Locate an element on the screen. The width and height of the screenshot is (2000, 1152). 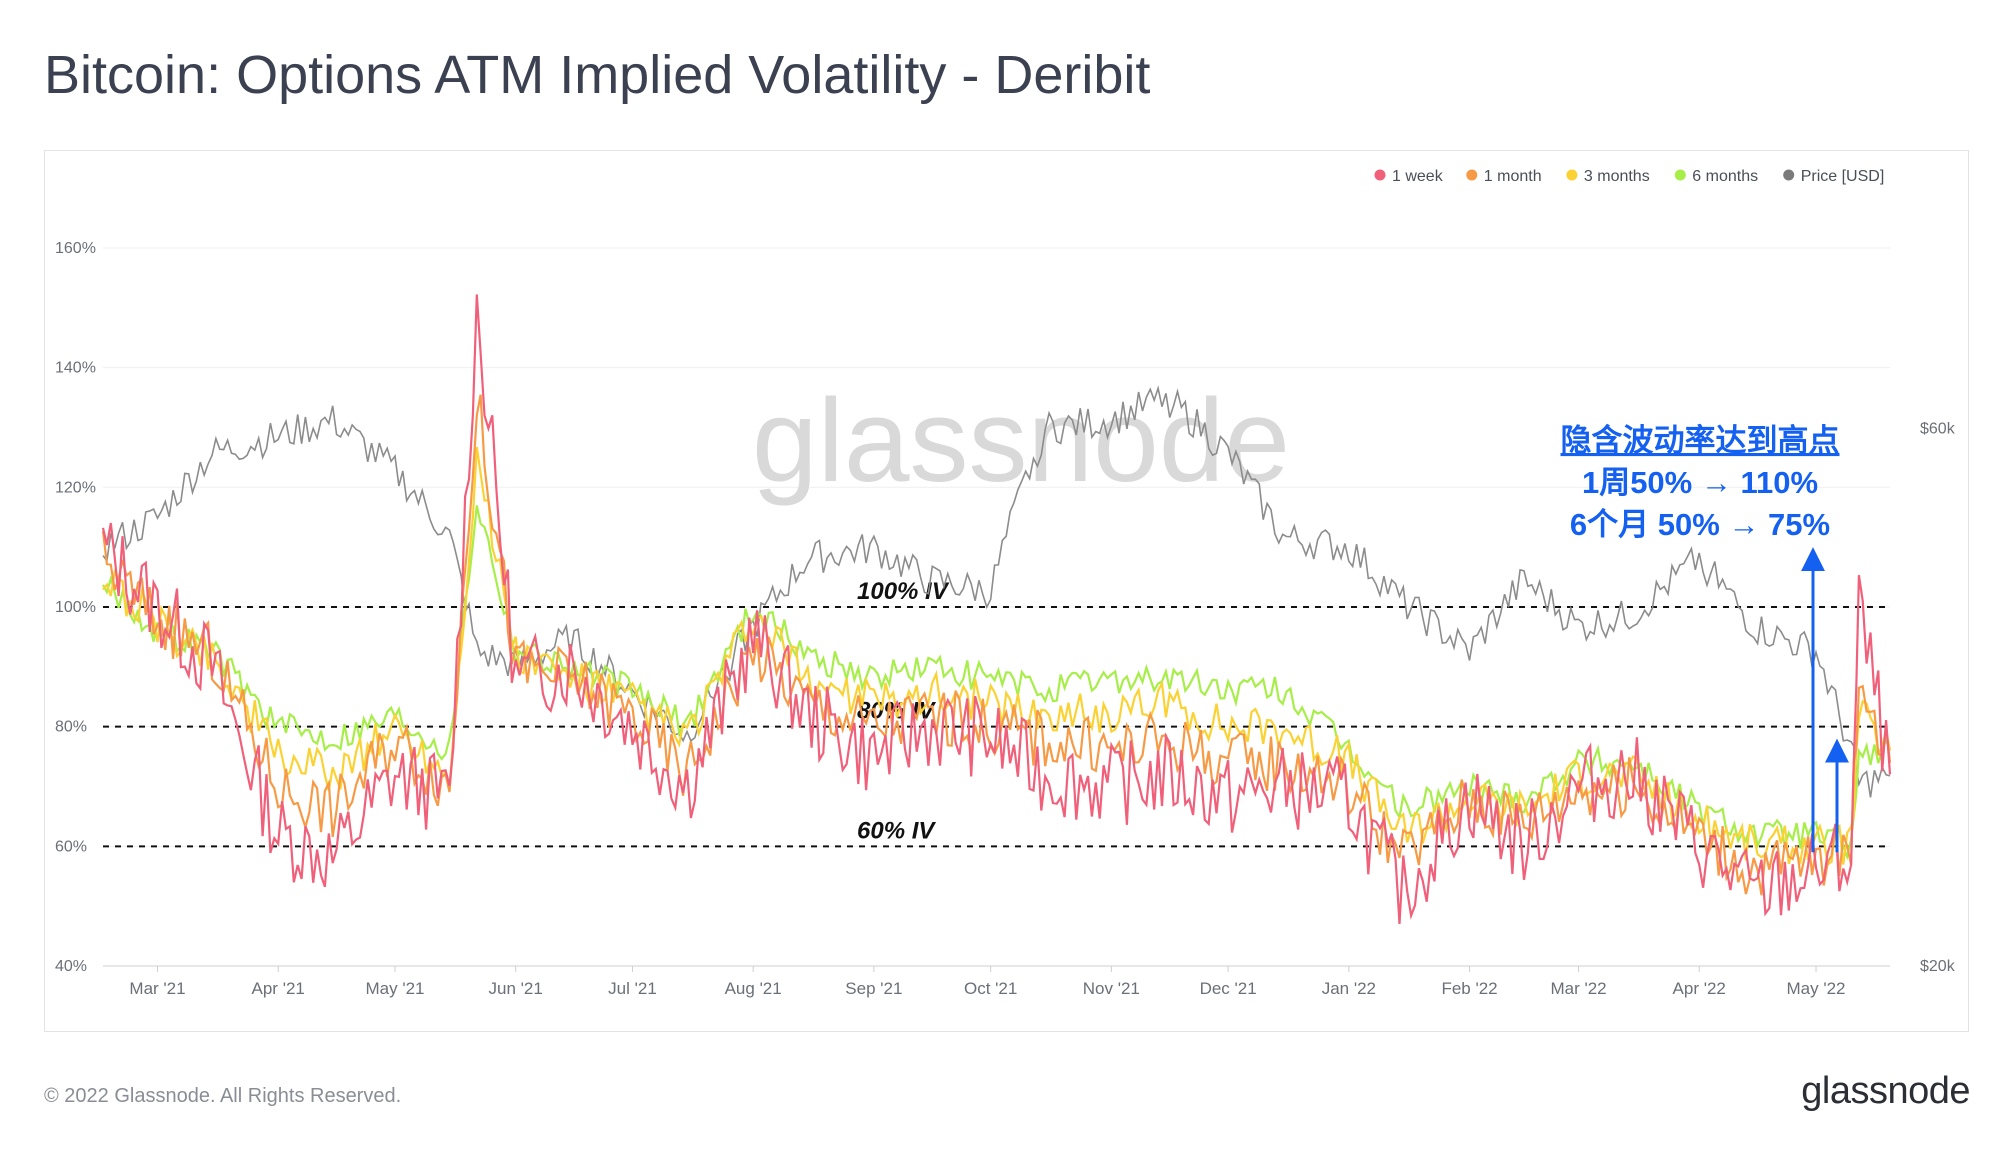
y-tick-label: 160% is located at coordinates (75, 248).